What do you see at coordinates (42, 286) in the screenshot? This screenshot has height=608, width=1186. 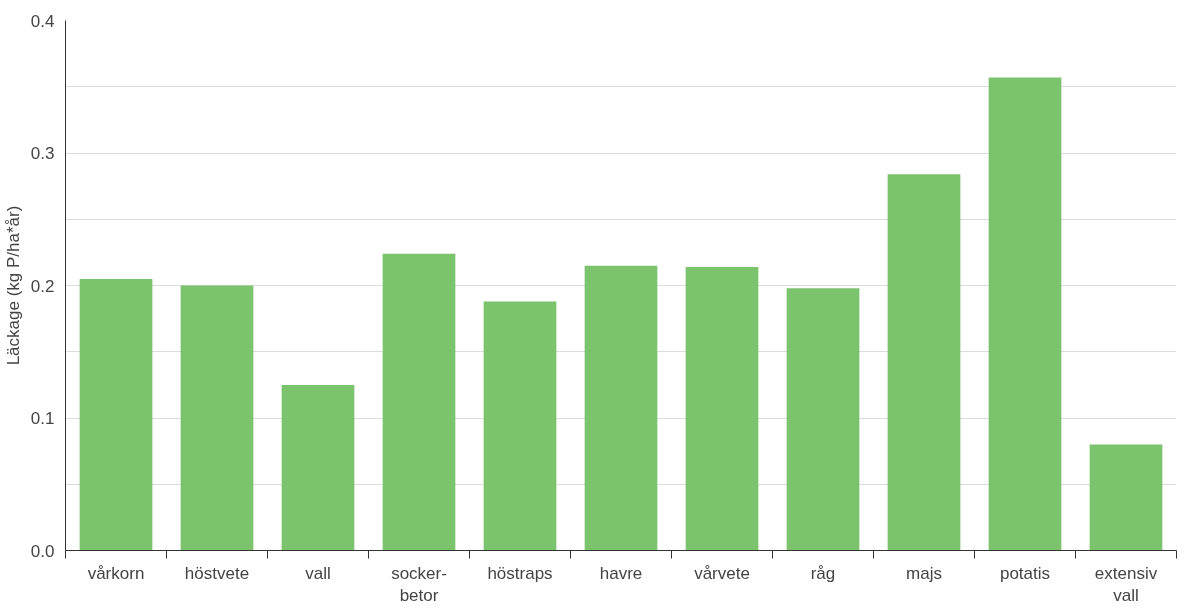 I see `y-tick-label: 0.2` at bounding box center [42, 286].